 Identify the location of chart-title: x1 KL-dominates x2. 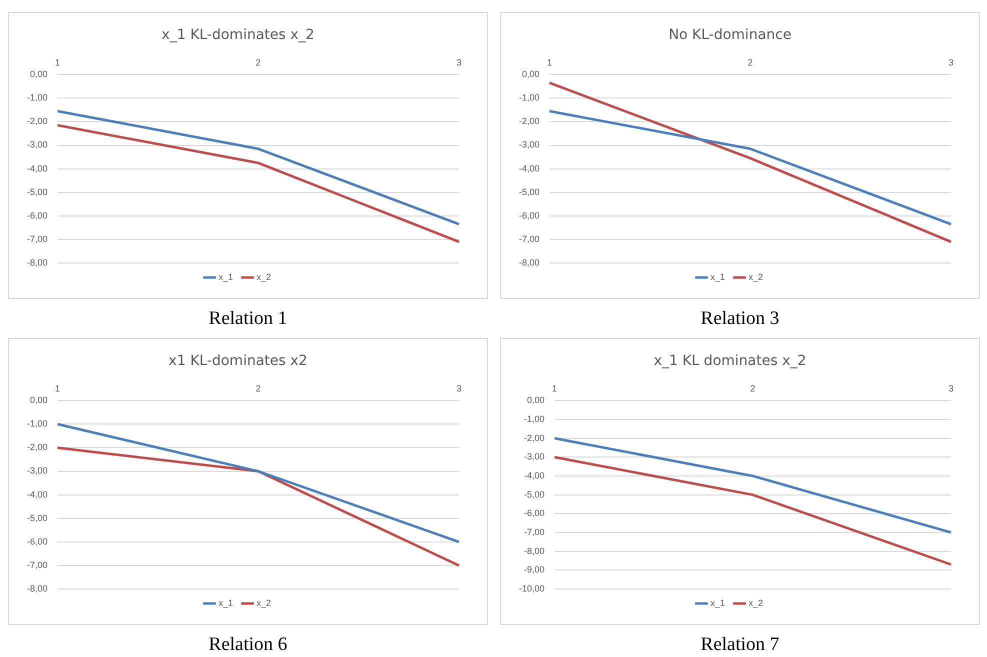
(238, 361).